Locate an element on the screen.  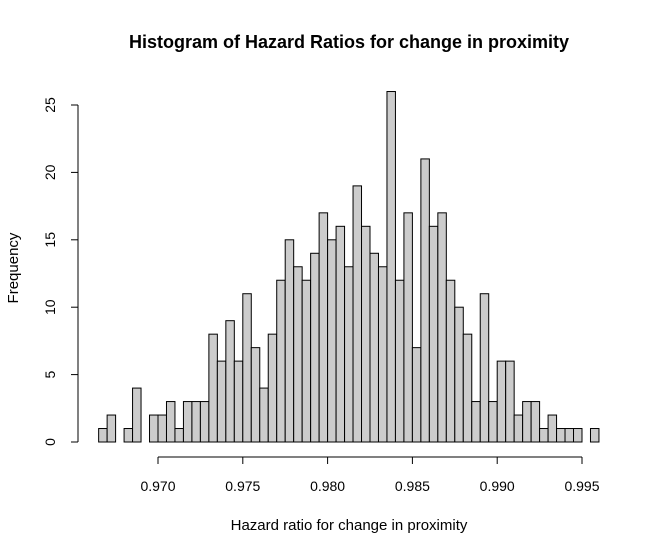
x-tick-label: 0.995 is located at coordinates (581, 486).